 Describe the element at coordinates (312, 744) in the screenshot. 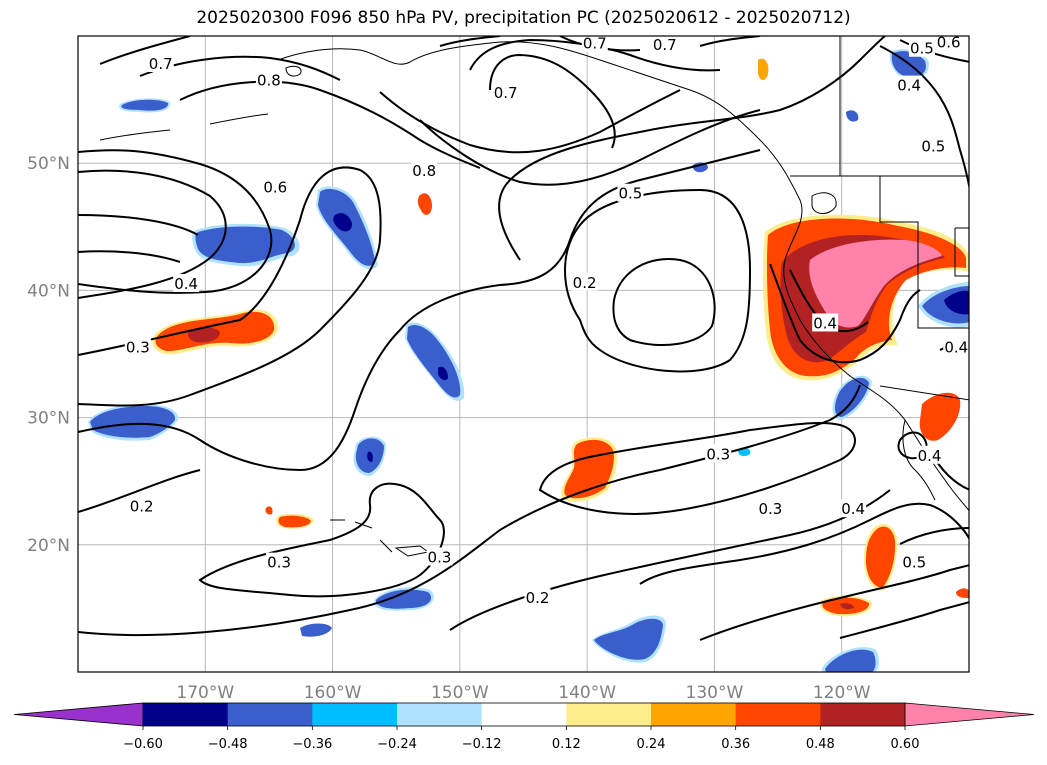

I see `colorbar-tick-label: −0.36` at that location.